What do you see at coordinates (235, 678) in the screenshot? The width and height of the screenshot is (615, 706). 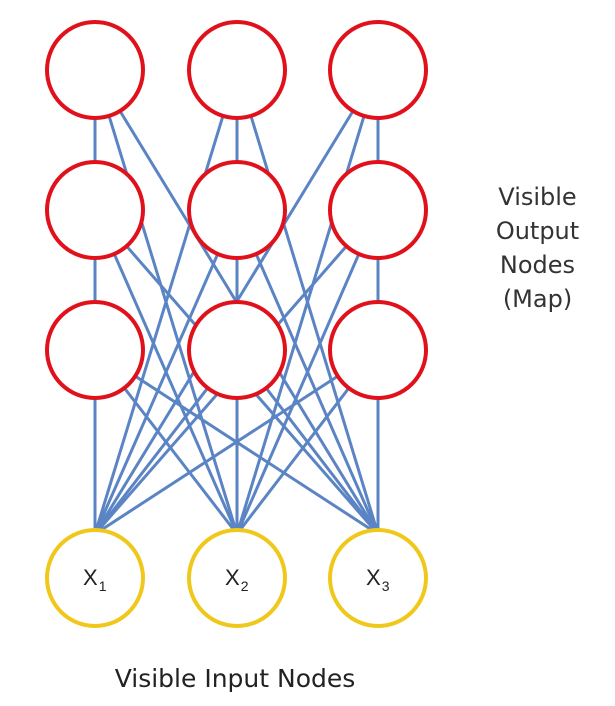 I see `input-nodes-label: Visible Input Nodes` at bounding box center [235, 678].